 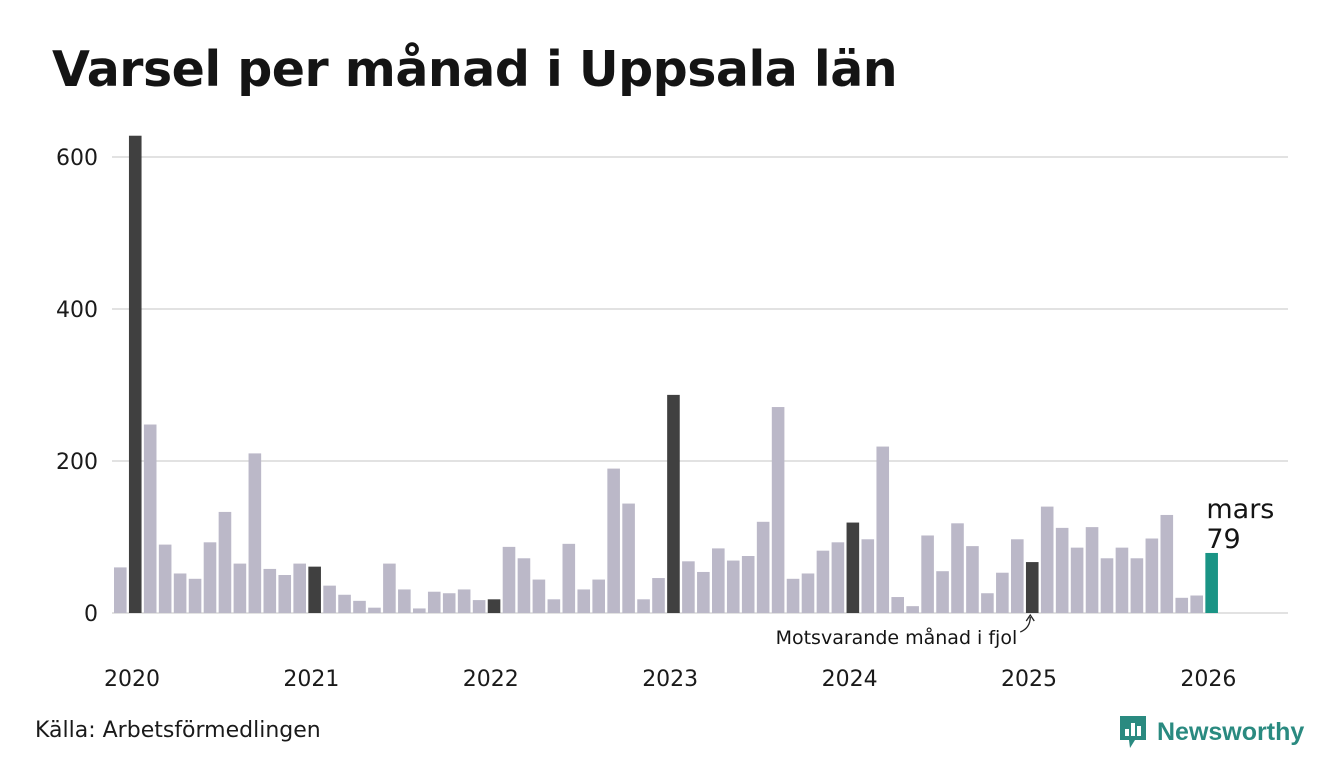 What do you see at coordinates (491, 679) in the screenshot?
I see `x-tick-label: 2022` at bounding box center [491, 679].